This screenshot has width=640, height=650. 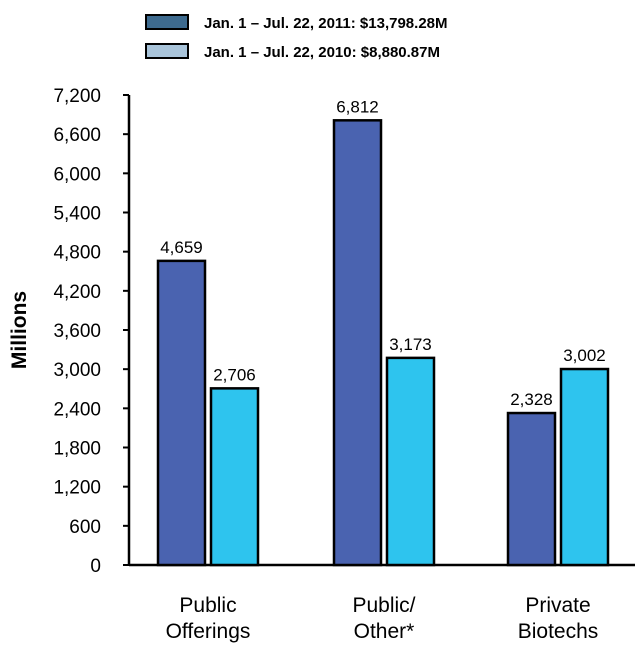 What do you see at coordinates (584, 355) in the screenshot?
I see `data-label: 3,002` at bounding box center [584, 355].